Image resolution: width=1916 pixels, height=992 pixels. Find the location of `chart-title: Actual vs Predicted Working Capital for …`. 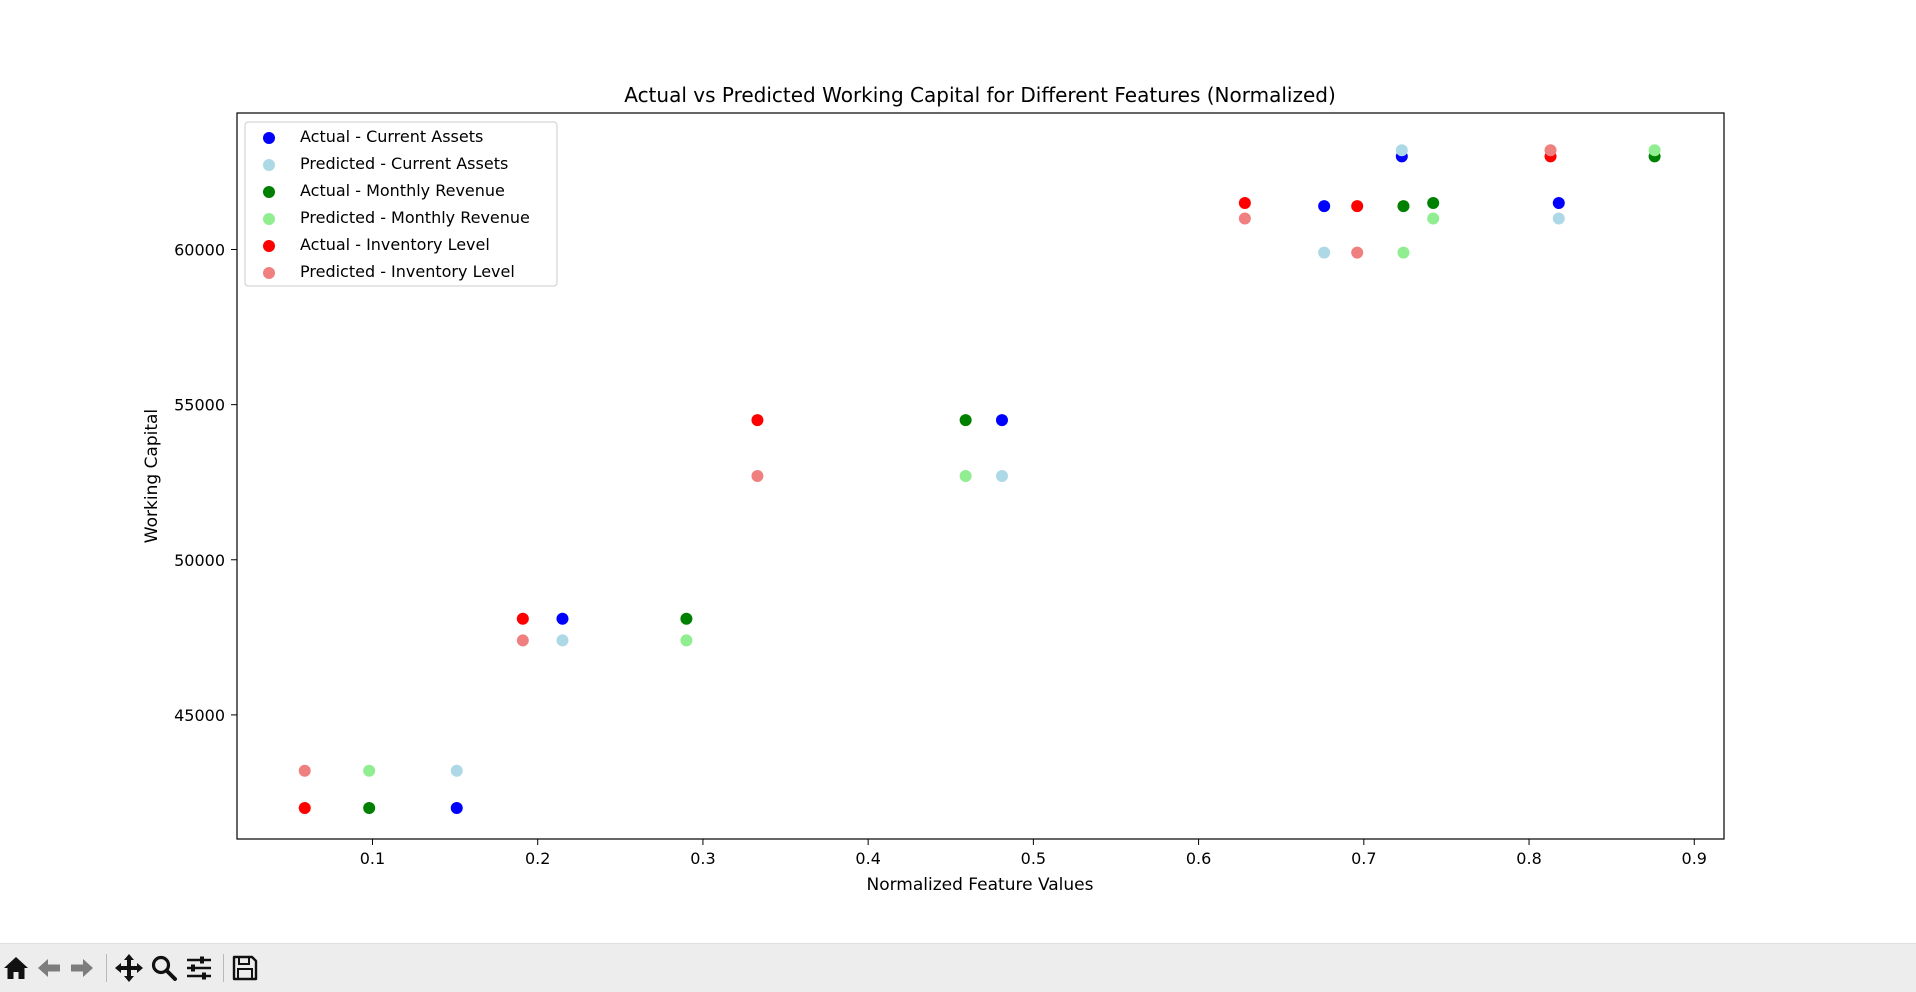

chart-title: Actual vs Predicted Working Capital for … is located at coordinates (980, 95).